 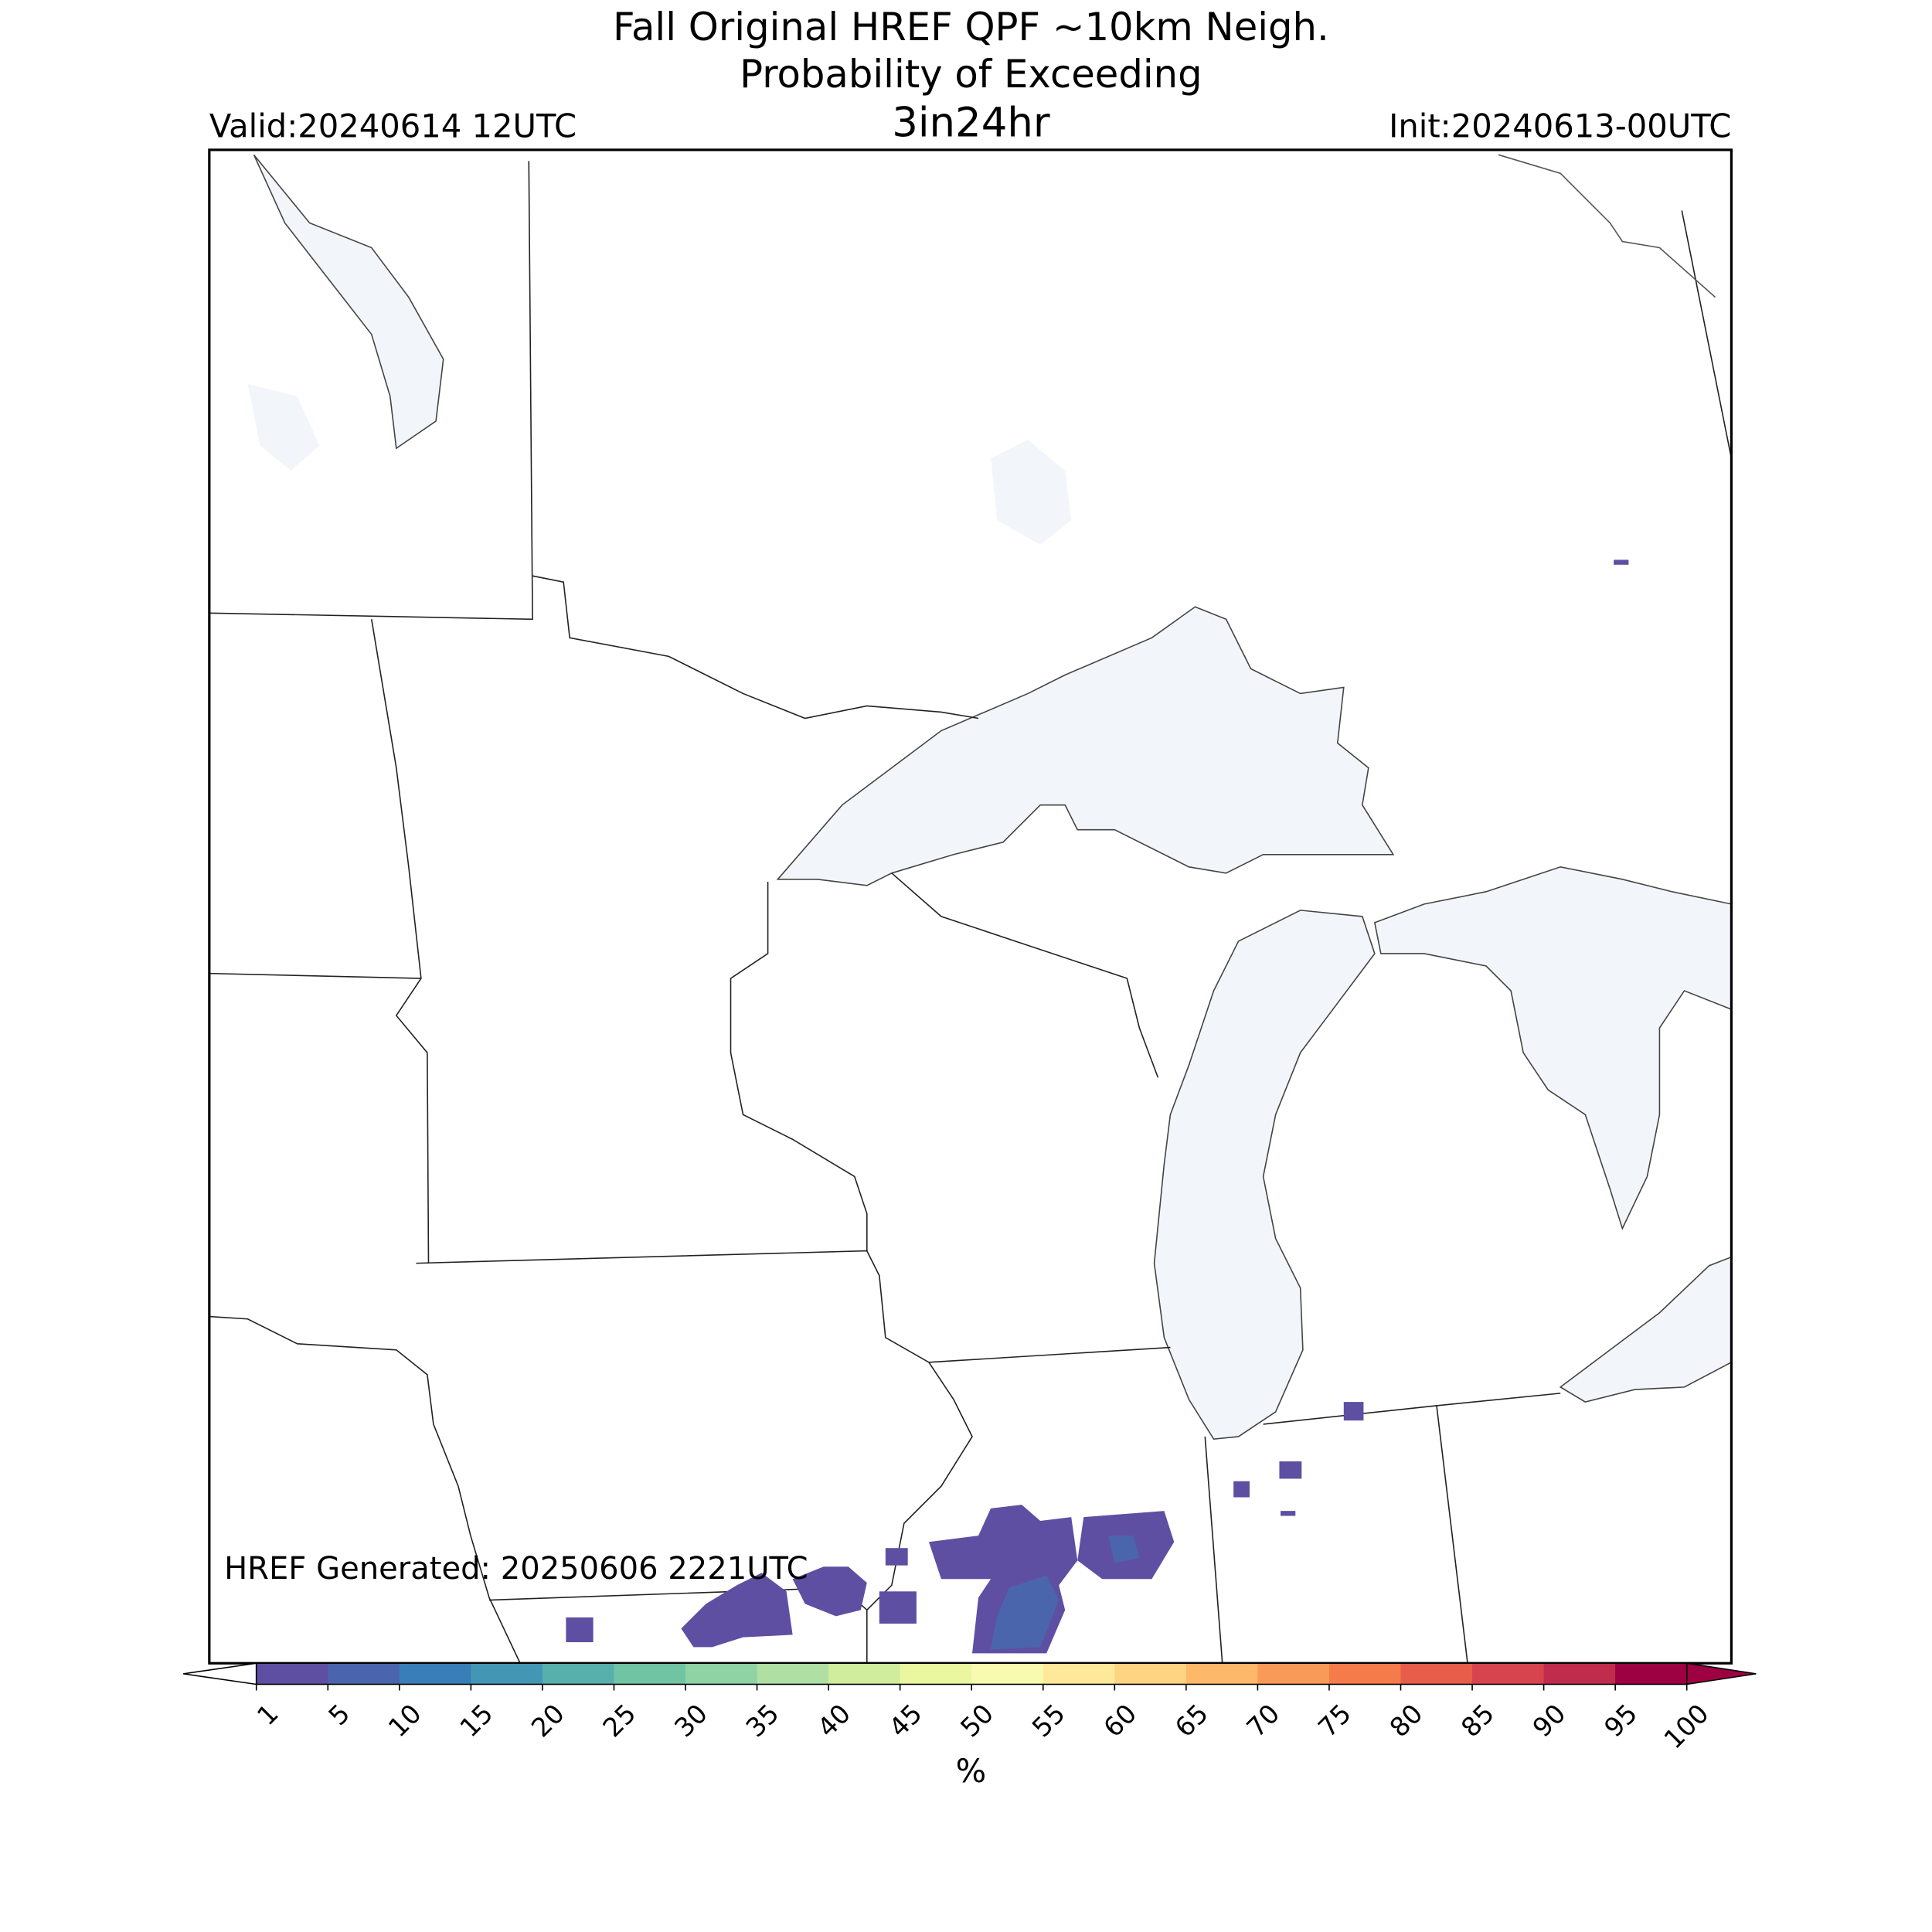 What do you see at coordinates (620, 1721) in the screenshot?
I see `colorbar-tick-label: 25` at bounding box center [620, 1721].